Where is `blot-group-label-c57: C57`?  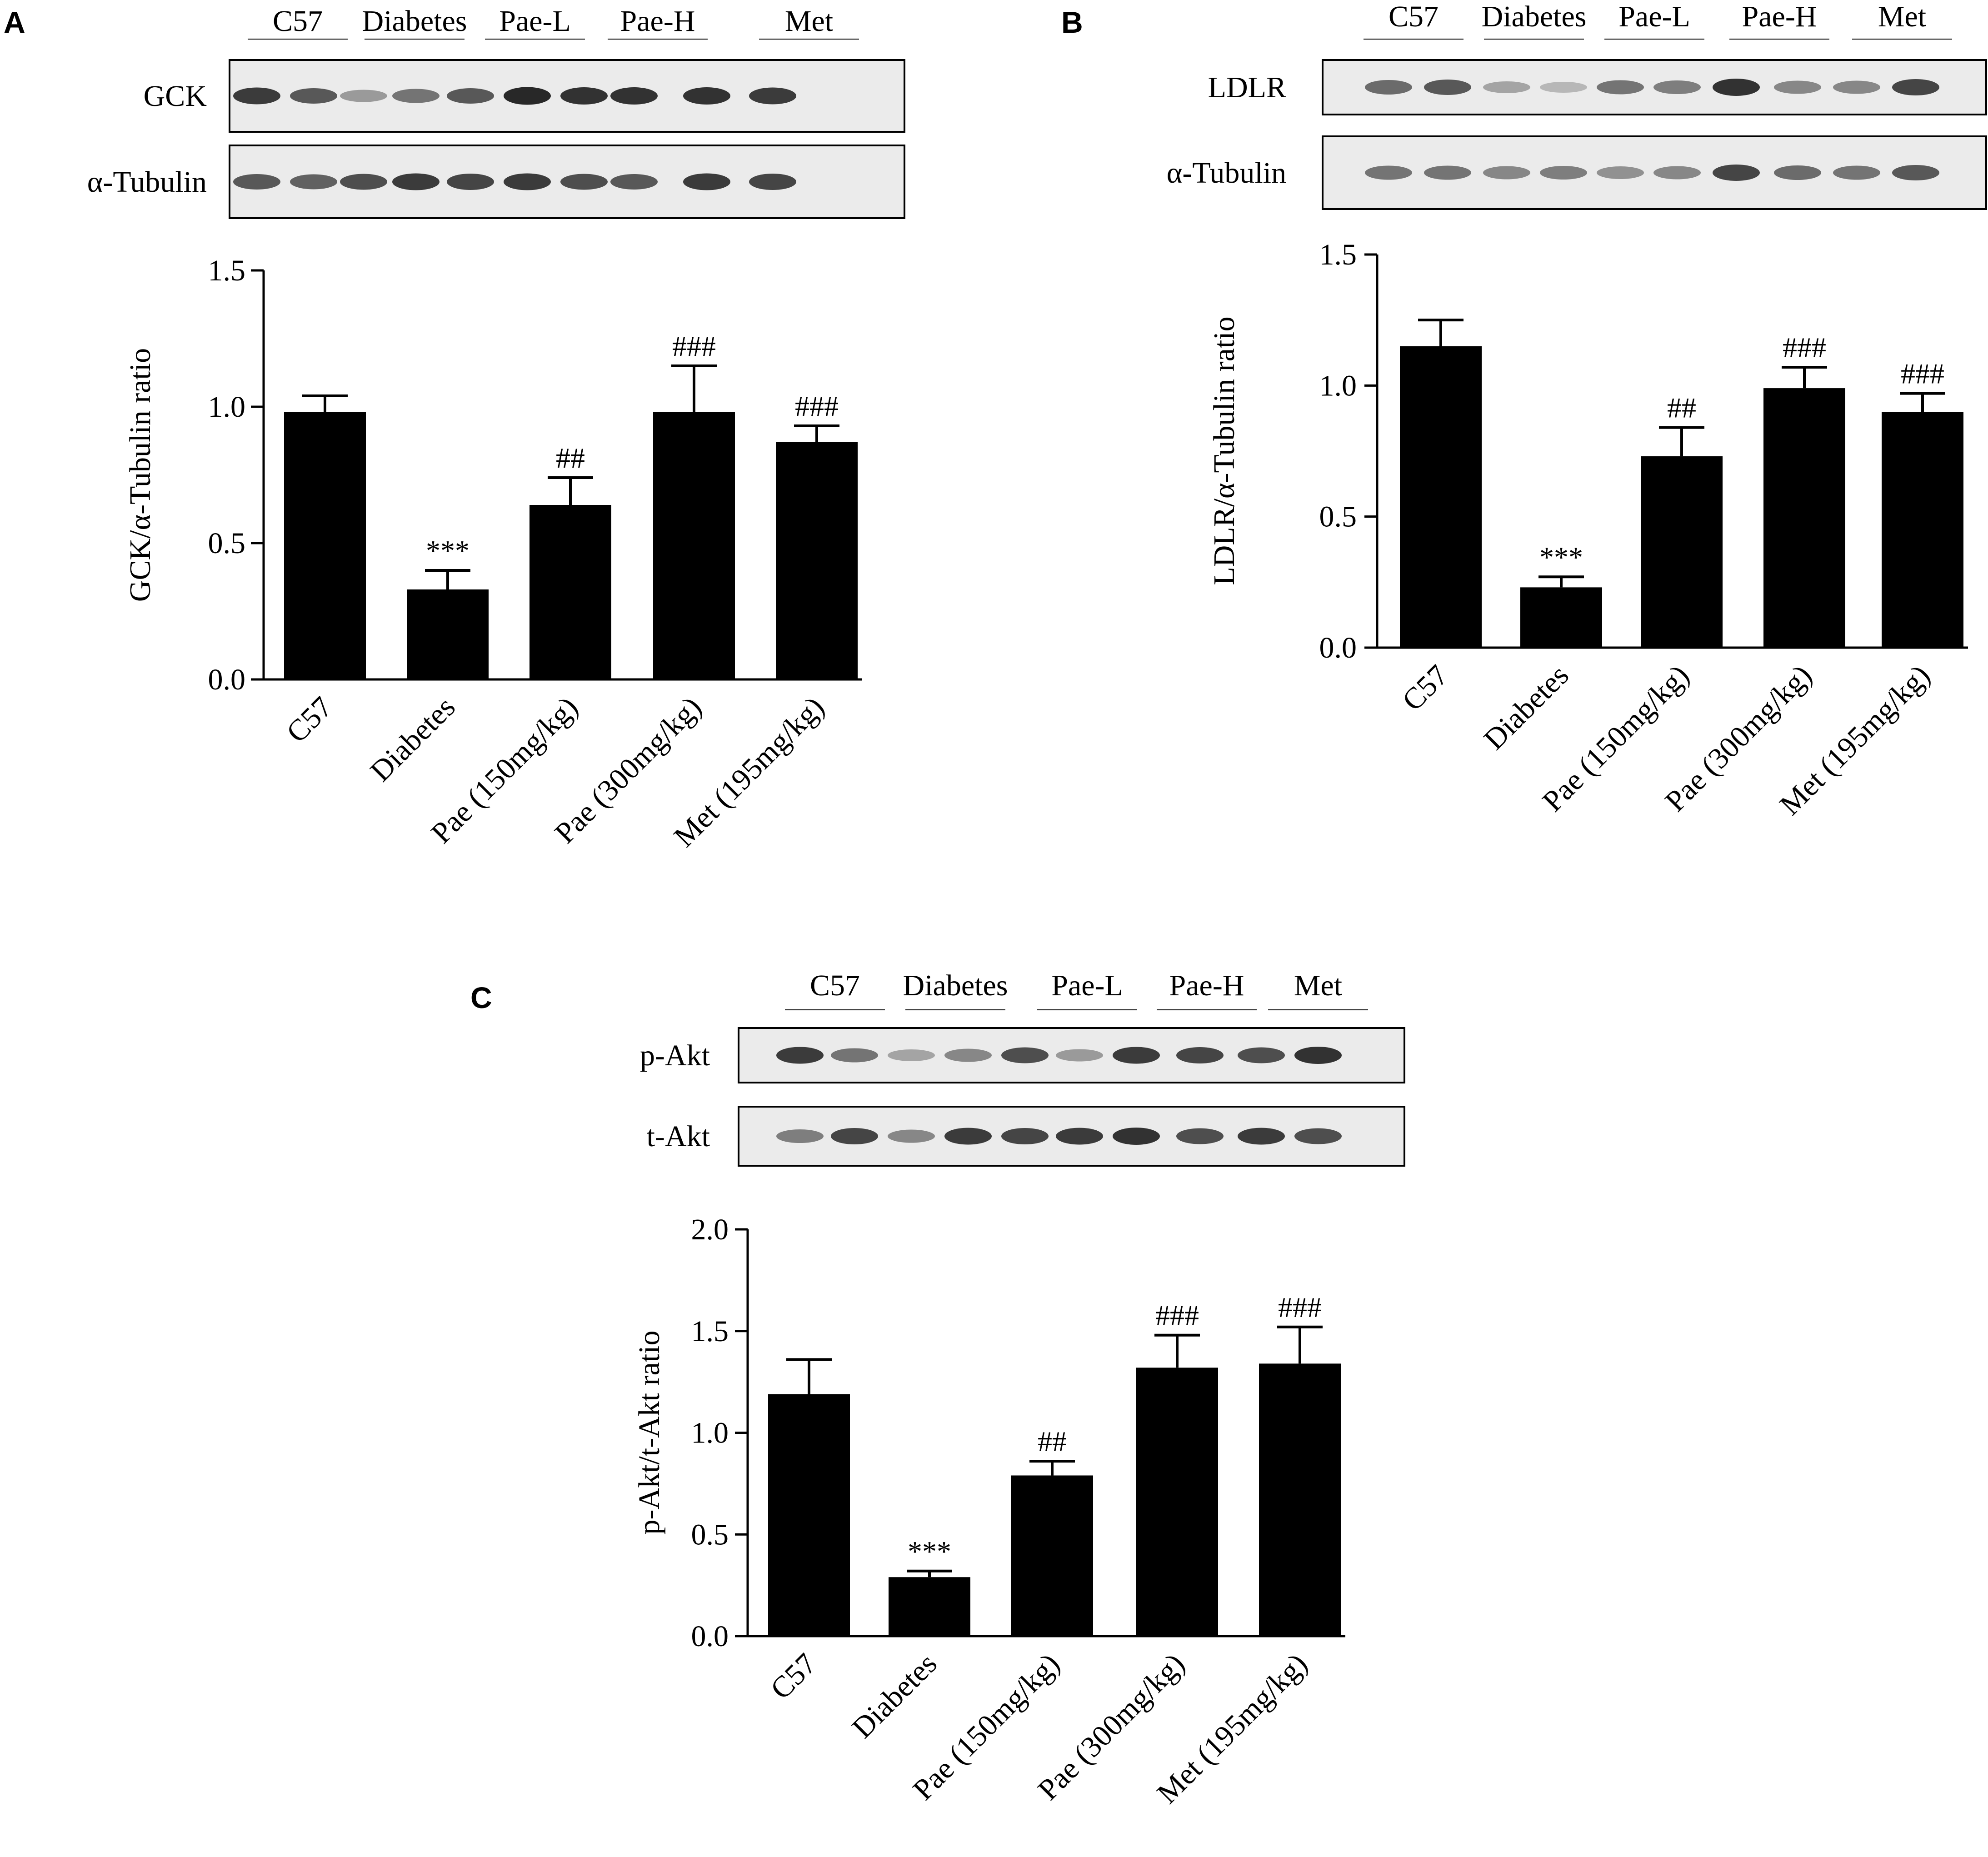
blot-group-label-c57: C57 is located at coordinates (298, 21).